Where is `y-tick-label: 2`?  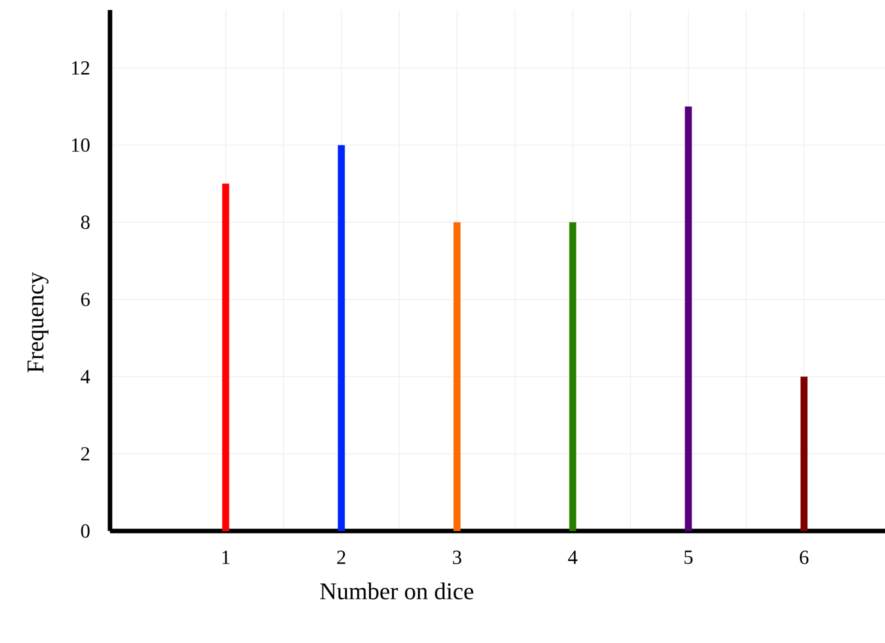 y-tick-label: 2 is located at coordinates (85, 453).